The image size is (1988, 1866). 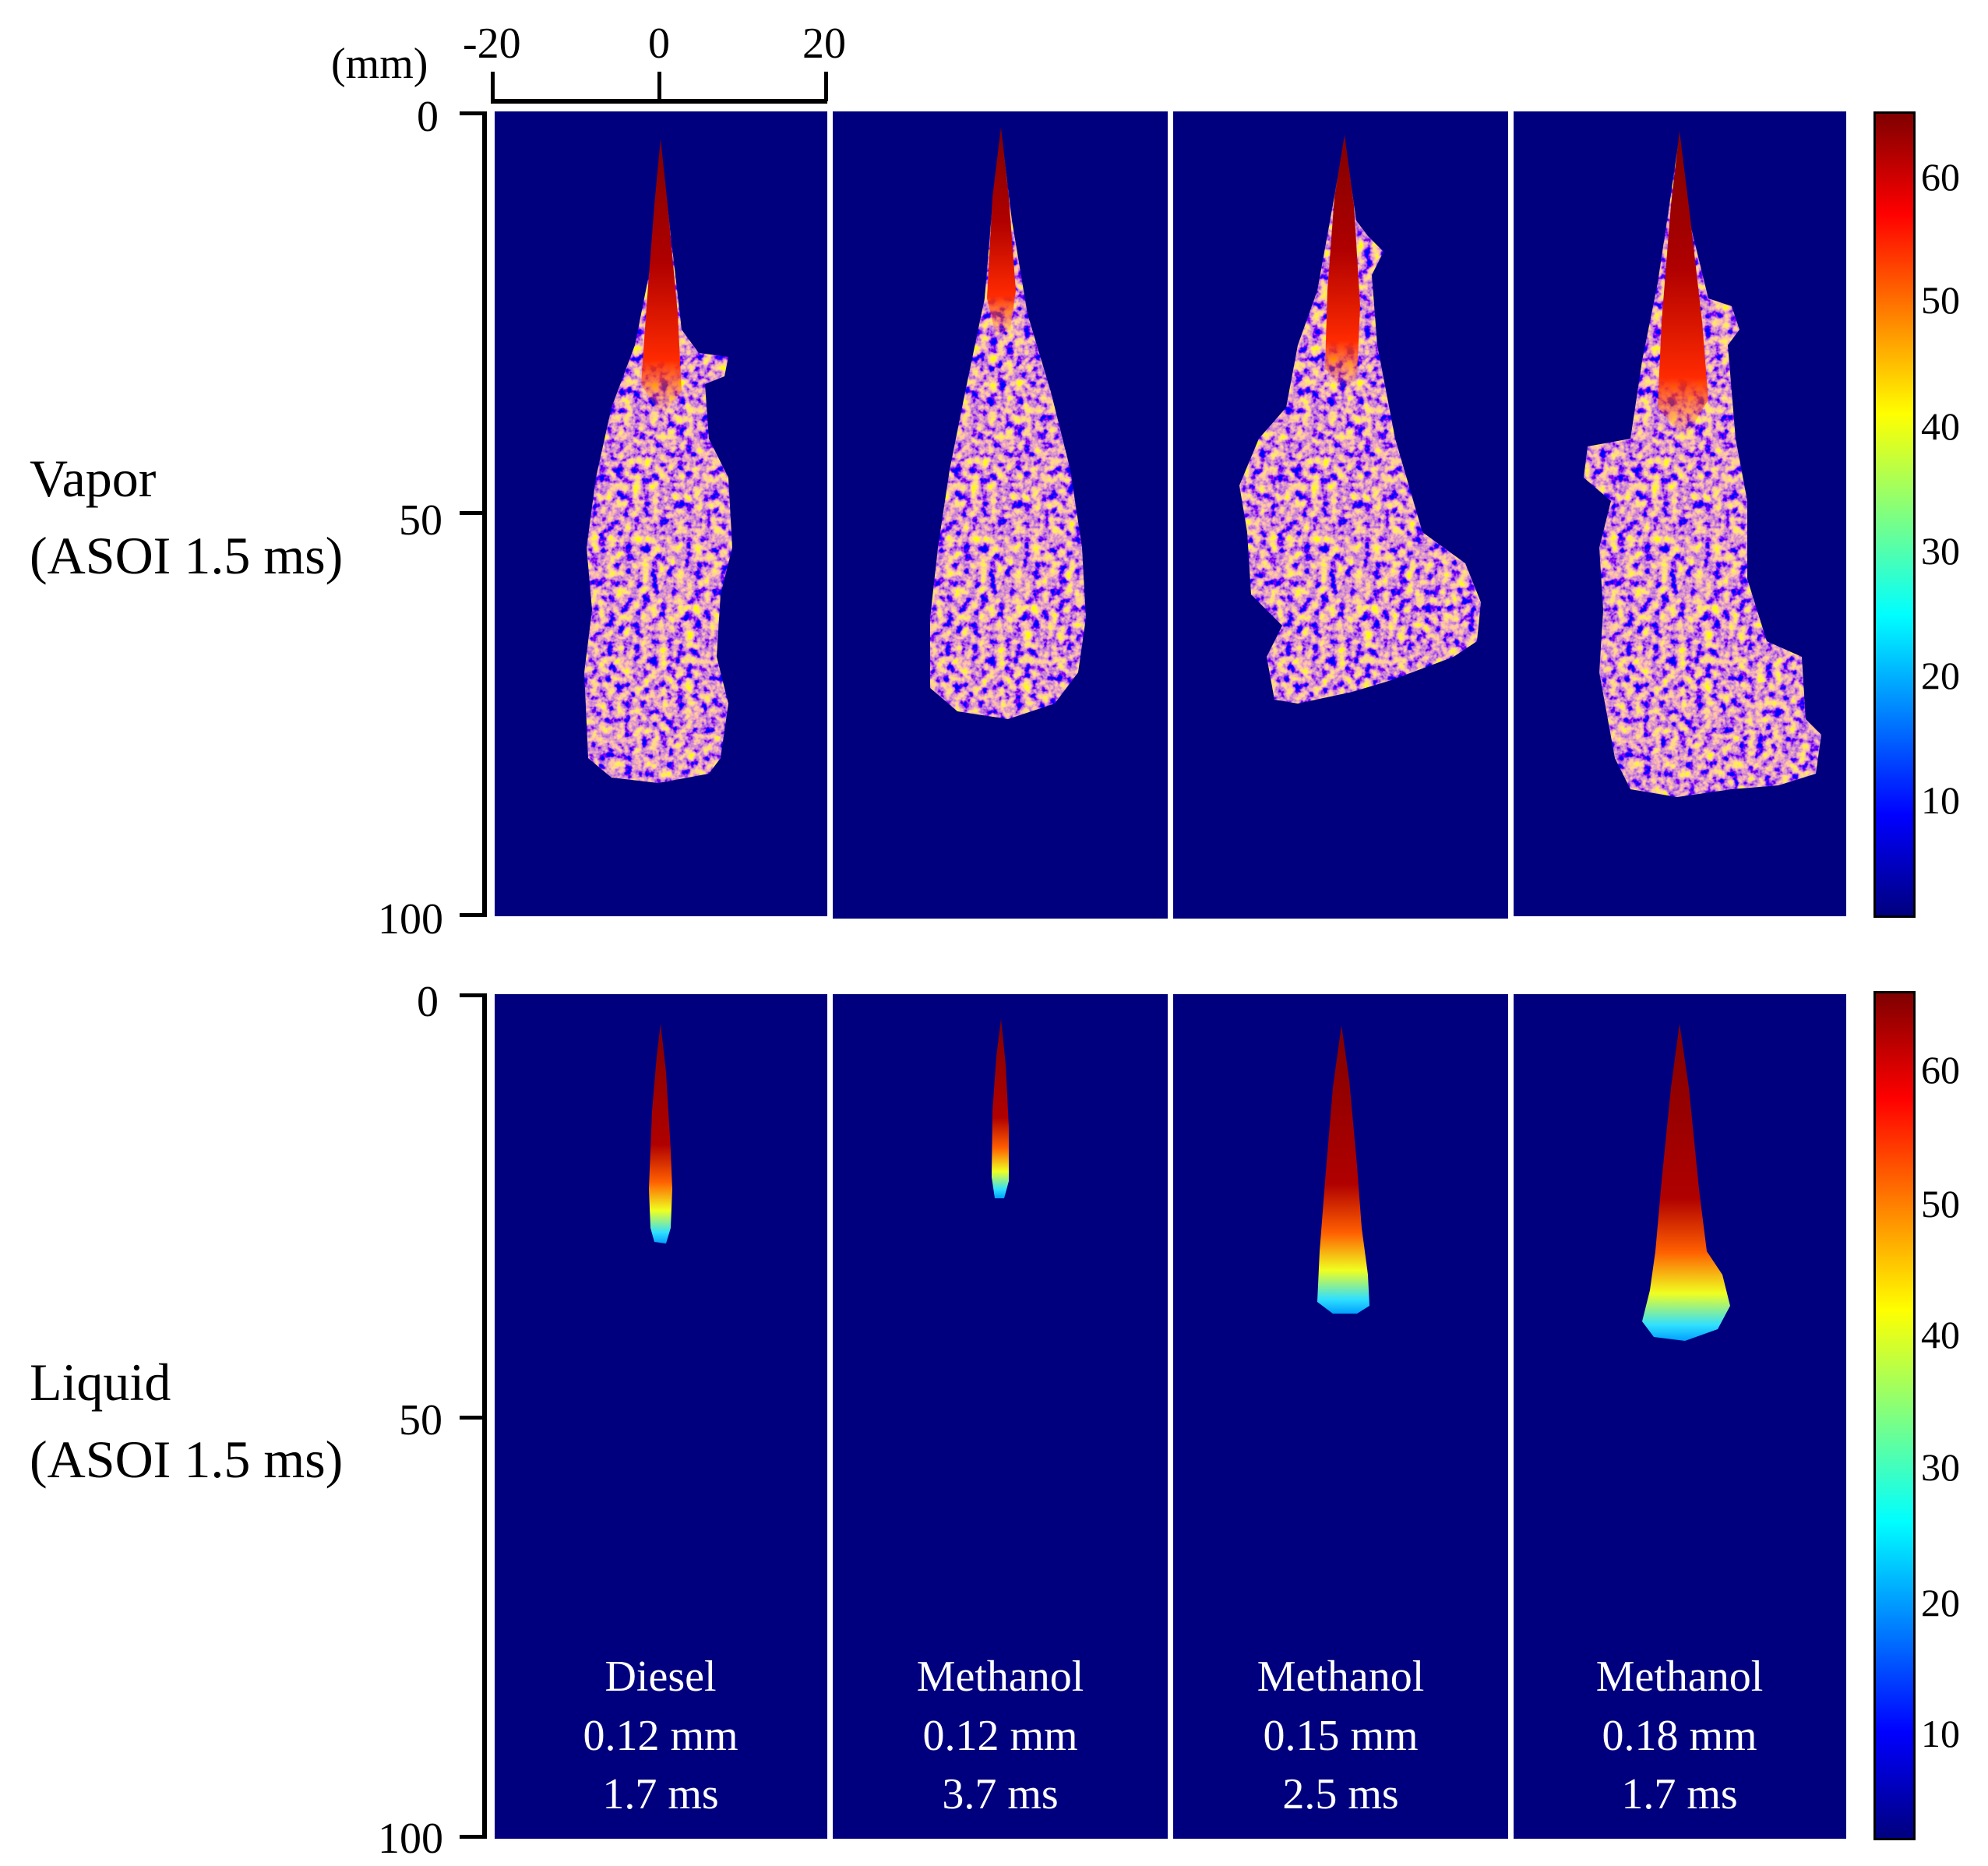 What do you see at coordinates (492, 44) in the screenshot?
I see `x-tick-label: -20` at bounding box center [492, 44].